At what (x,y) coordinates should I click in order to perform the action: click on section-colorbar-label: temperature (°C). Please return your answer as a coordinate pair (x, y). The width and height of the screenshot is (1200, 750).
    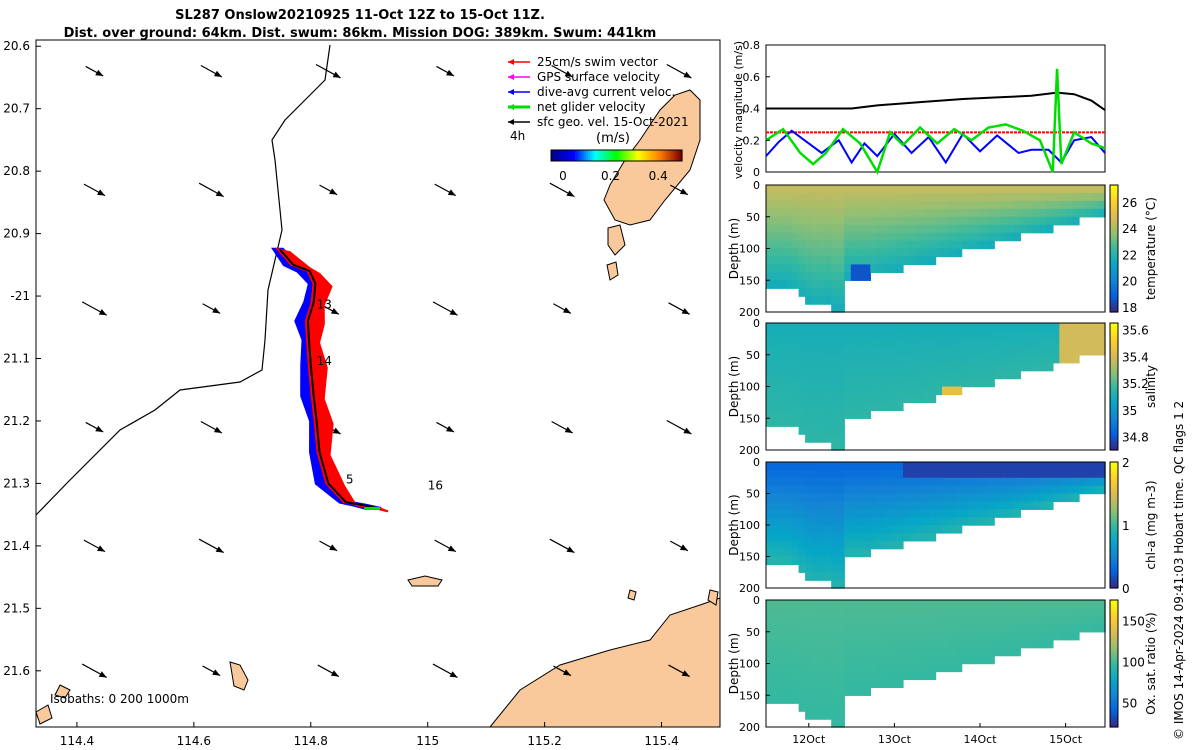
    Looking at the image, I should click on (1151, 248).